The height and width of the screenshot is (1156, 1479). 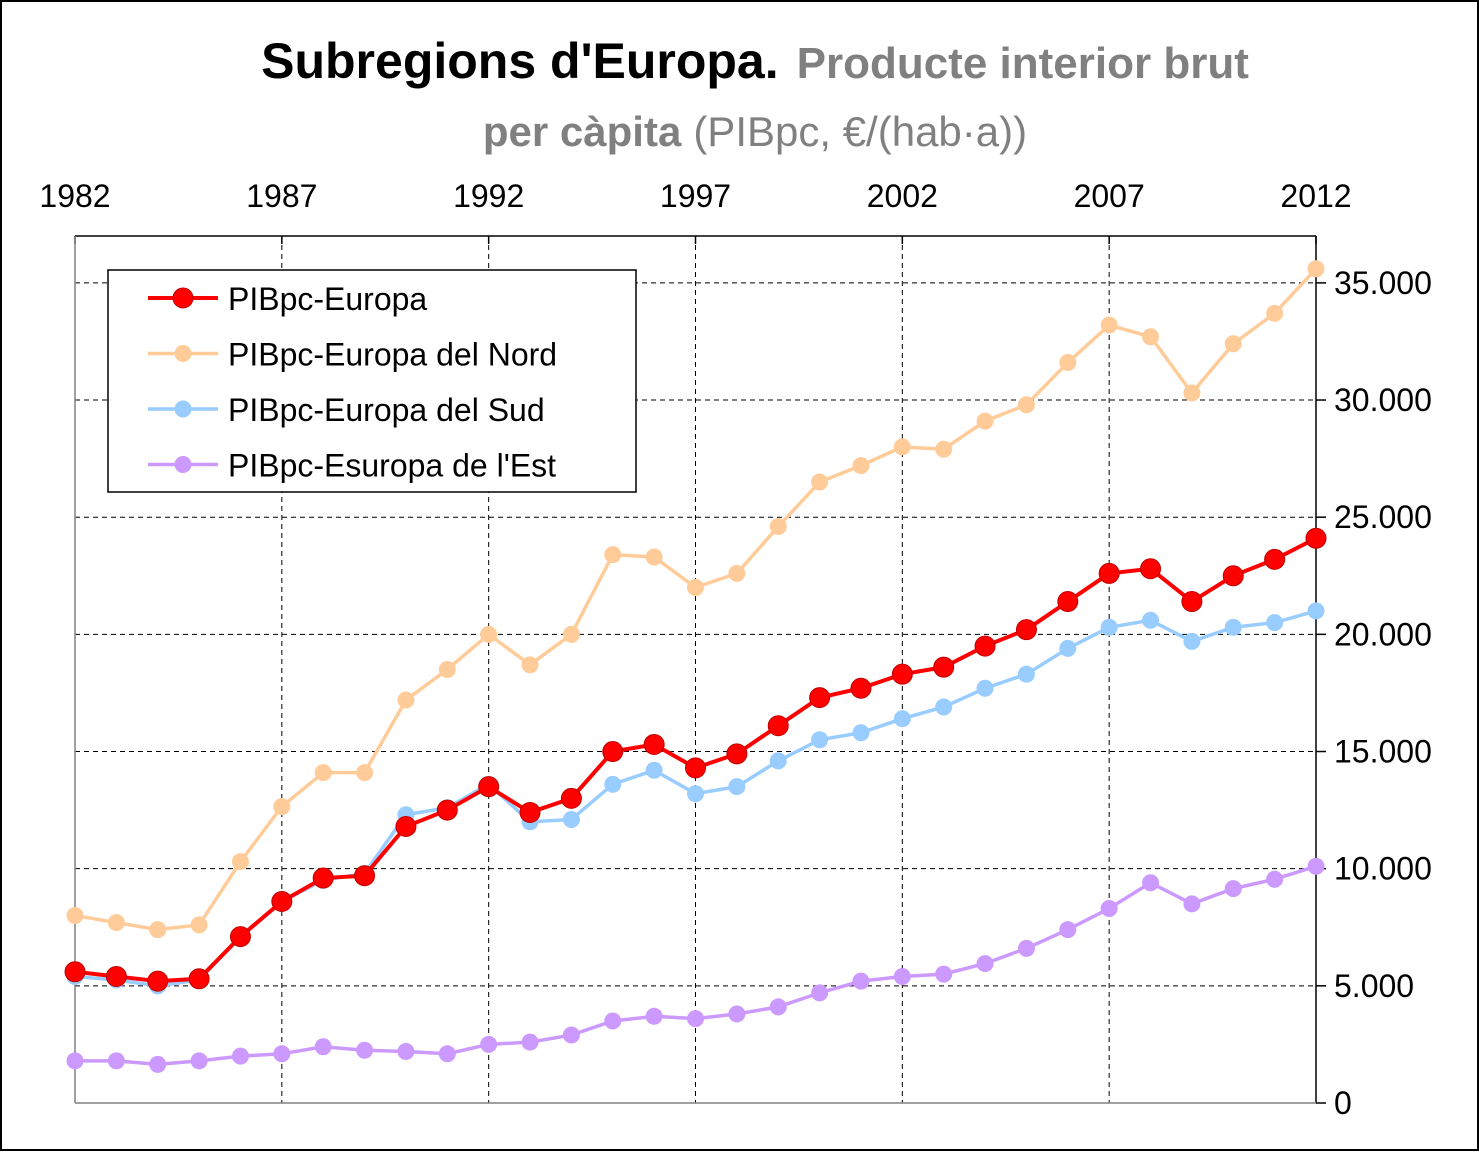 What do you see at coordinates (281, 196) in the screenshot?
I see `x-tick-label: 1987` at bounding box center [281, 196].